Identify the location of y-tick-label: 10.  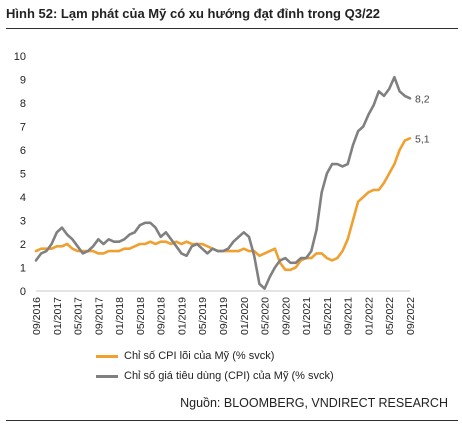
(20, 57).